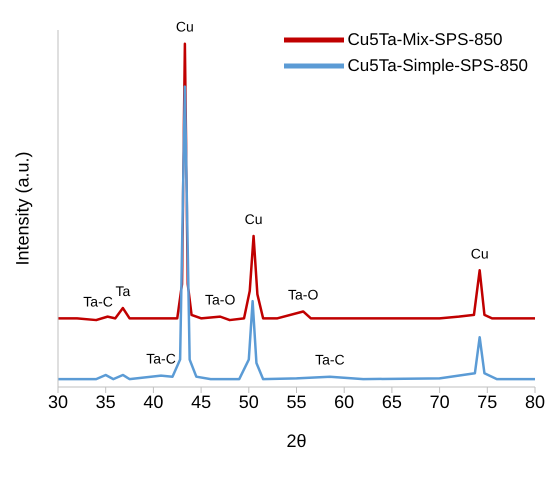  Describe the element at coordinates (248, 402) in the screenshot. I see `x-tick-label: 50` at that location.